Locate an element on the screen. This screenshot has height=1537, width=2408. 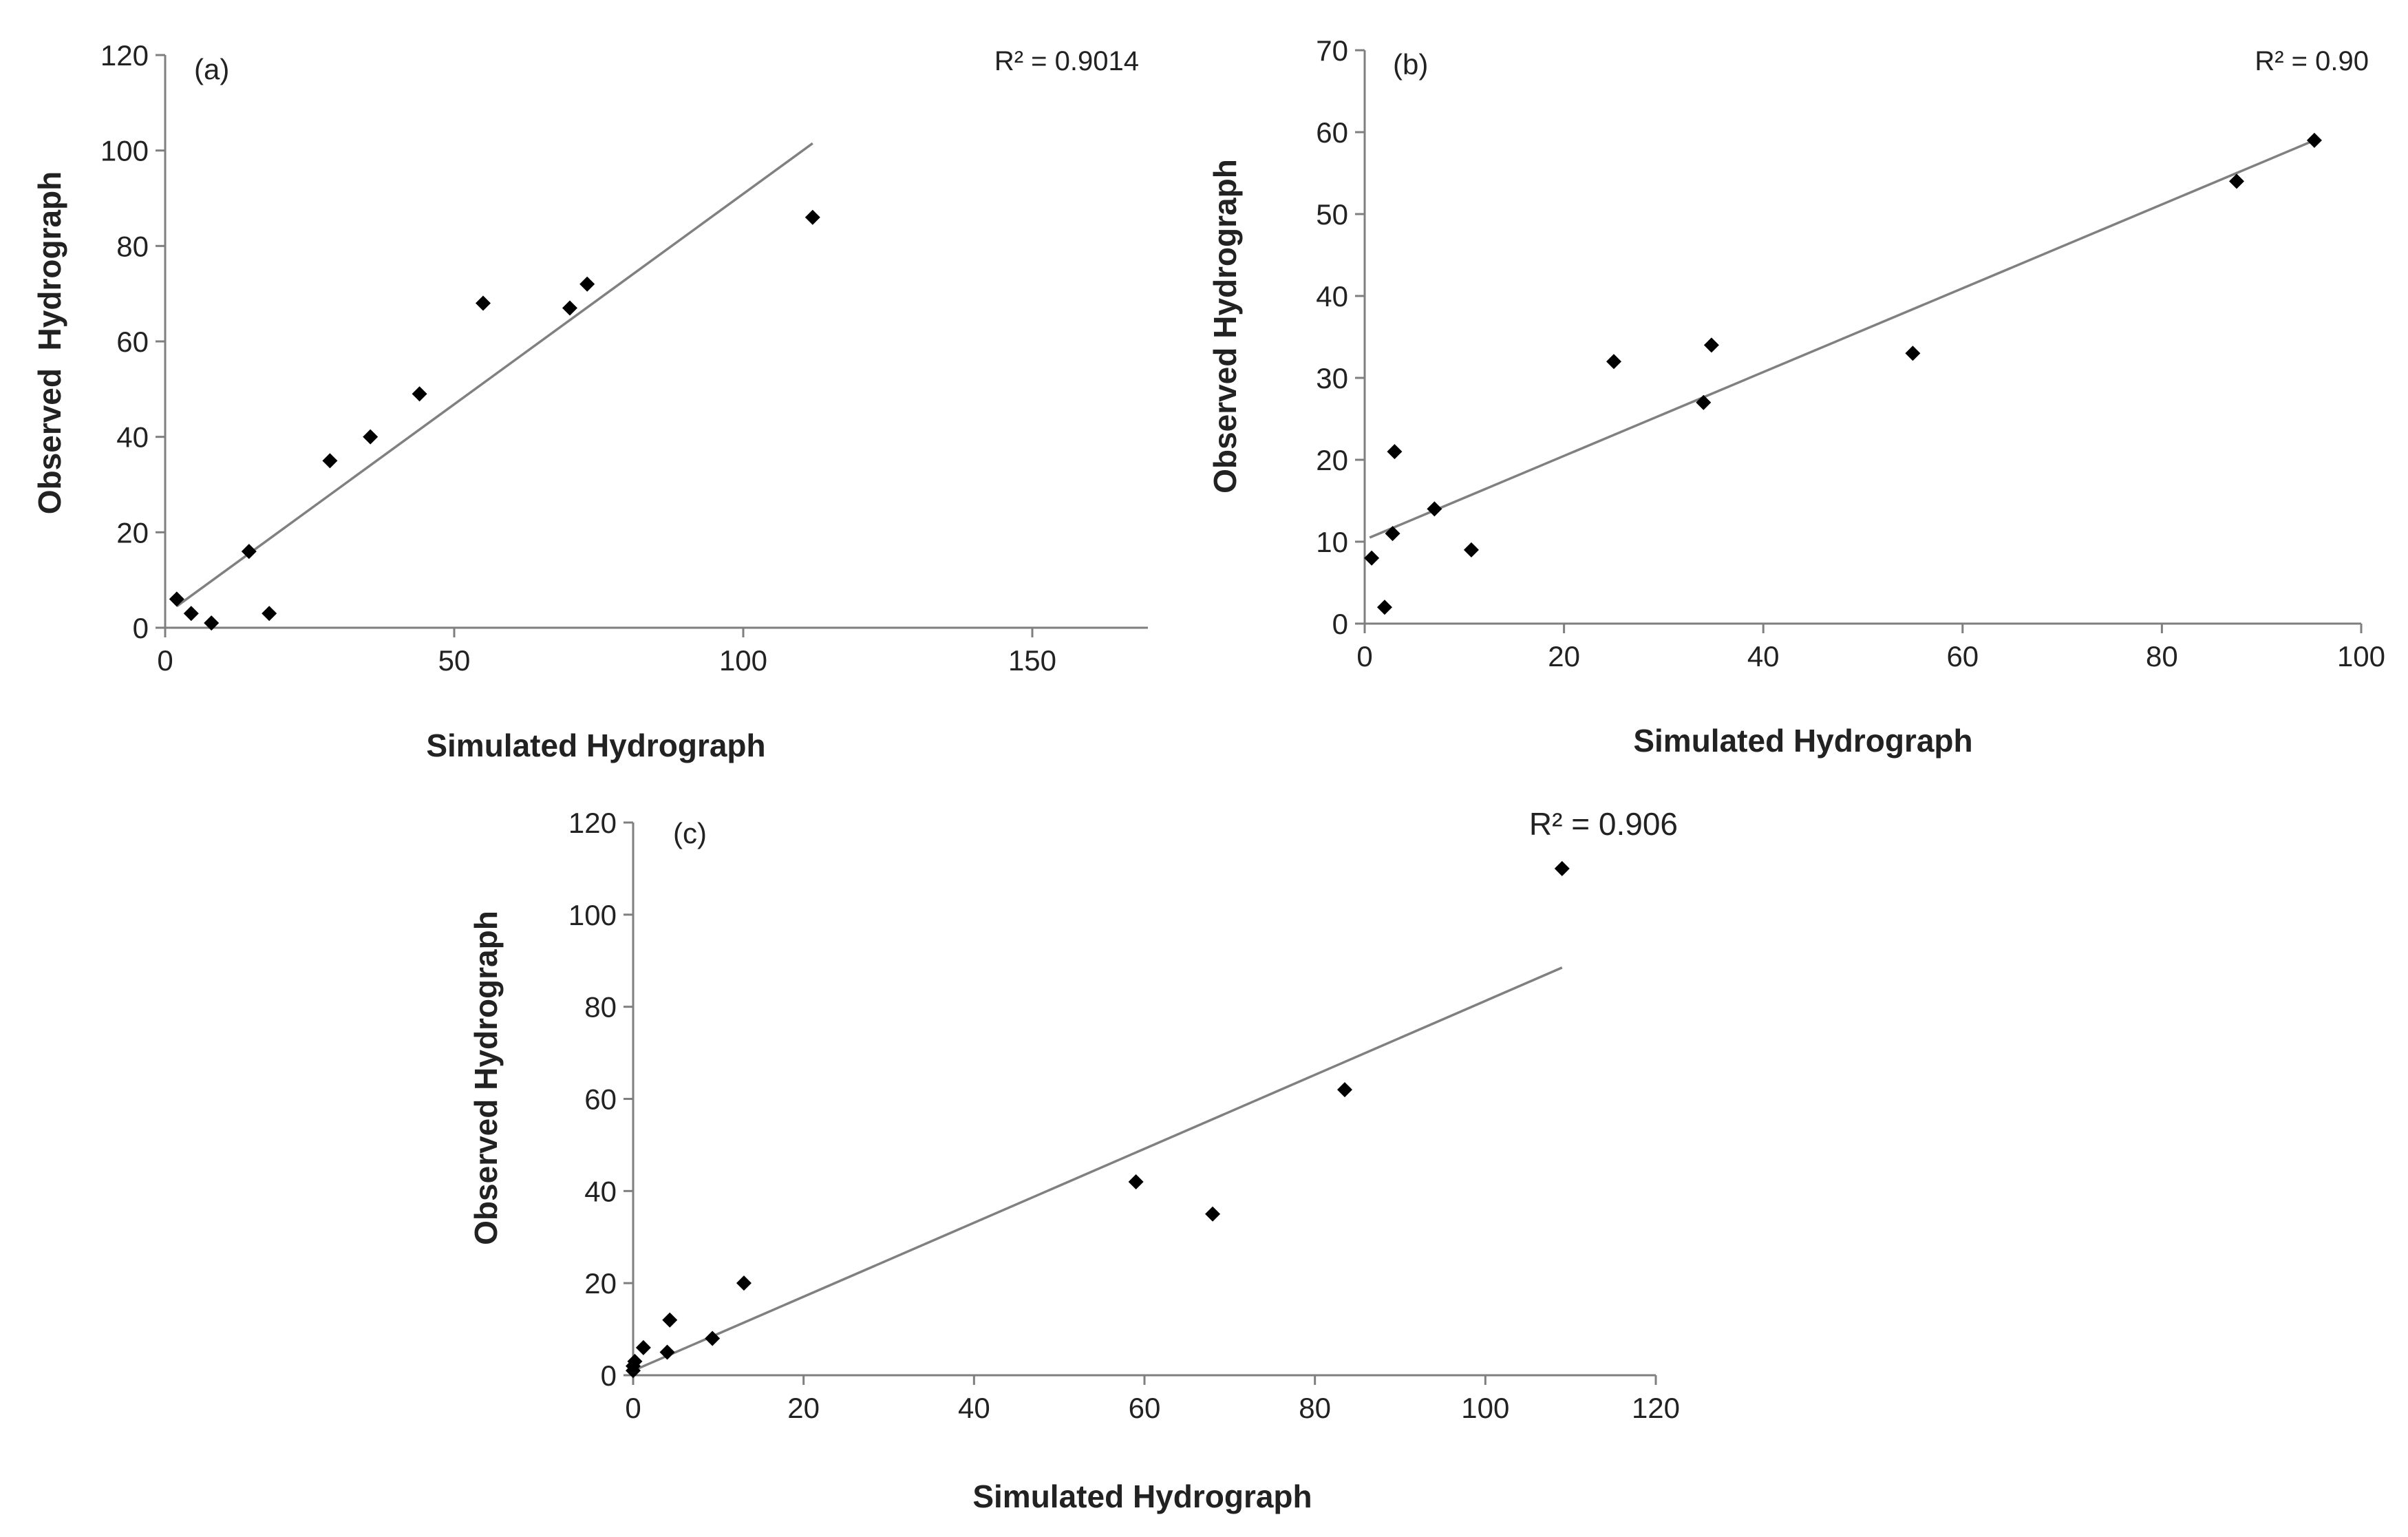
panel-a-y-axis-title: Observed Hydrograph is located at coordinates (50, 342).